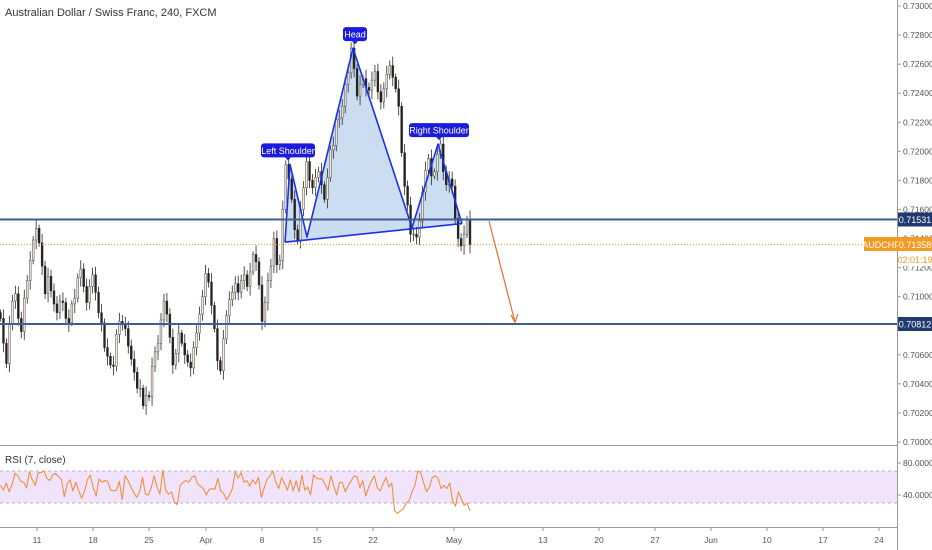 The image size is (932, 550). Describe the element at coordinates (881, 244) in the screenshot. I see `symbol-tag-bg` at that location.